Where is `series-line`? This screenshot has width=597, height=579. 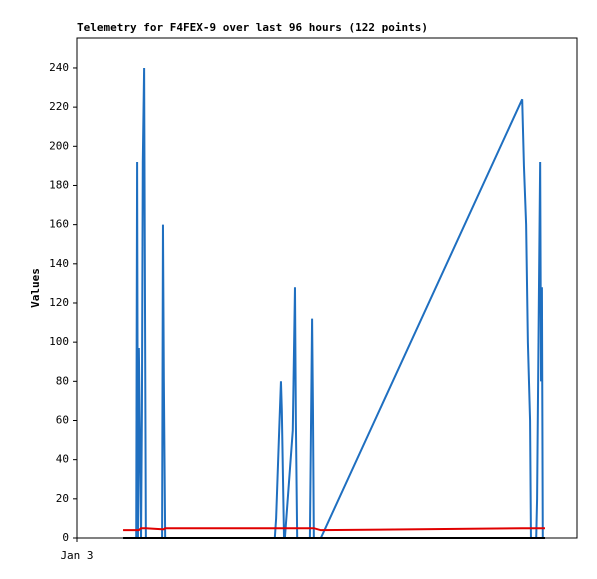
series-line is located at coordinates (334, 529).